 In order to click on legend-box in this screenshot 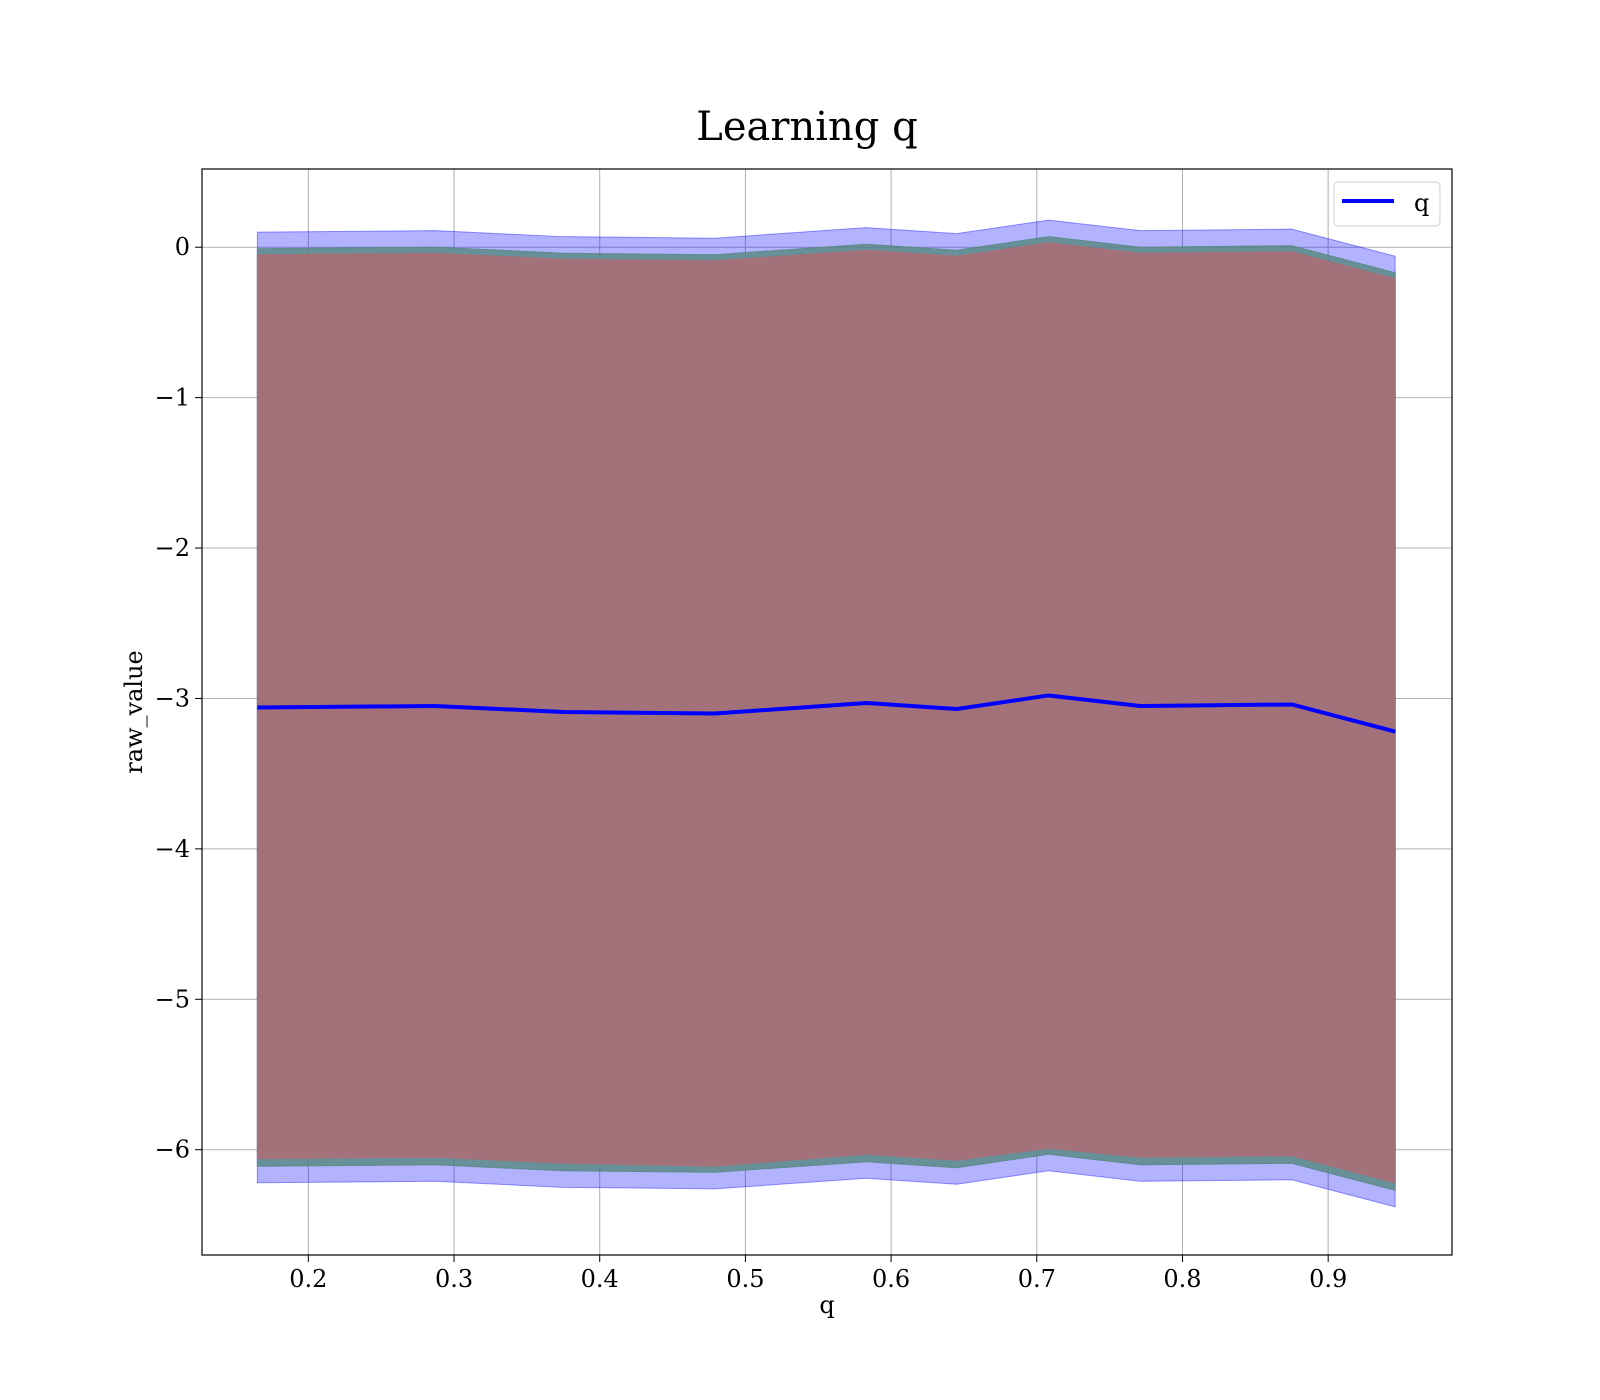, I will do `click(1387, 204)`.